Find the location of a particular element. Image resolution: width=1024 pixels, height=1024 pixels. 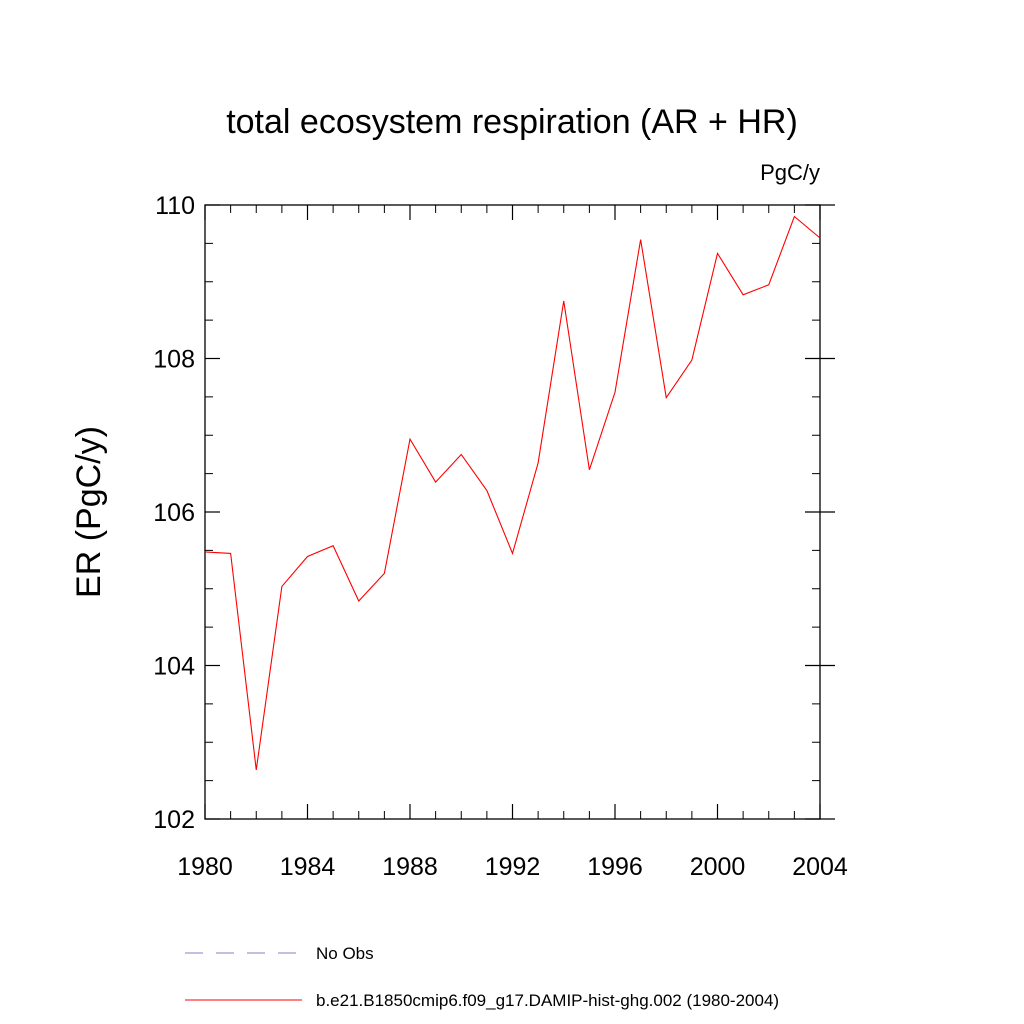

y-tick-label: 102 is located at coordinates (174, 820).